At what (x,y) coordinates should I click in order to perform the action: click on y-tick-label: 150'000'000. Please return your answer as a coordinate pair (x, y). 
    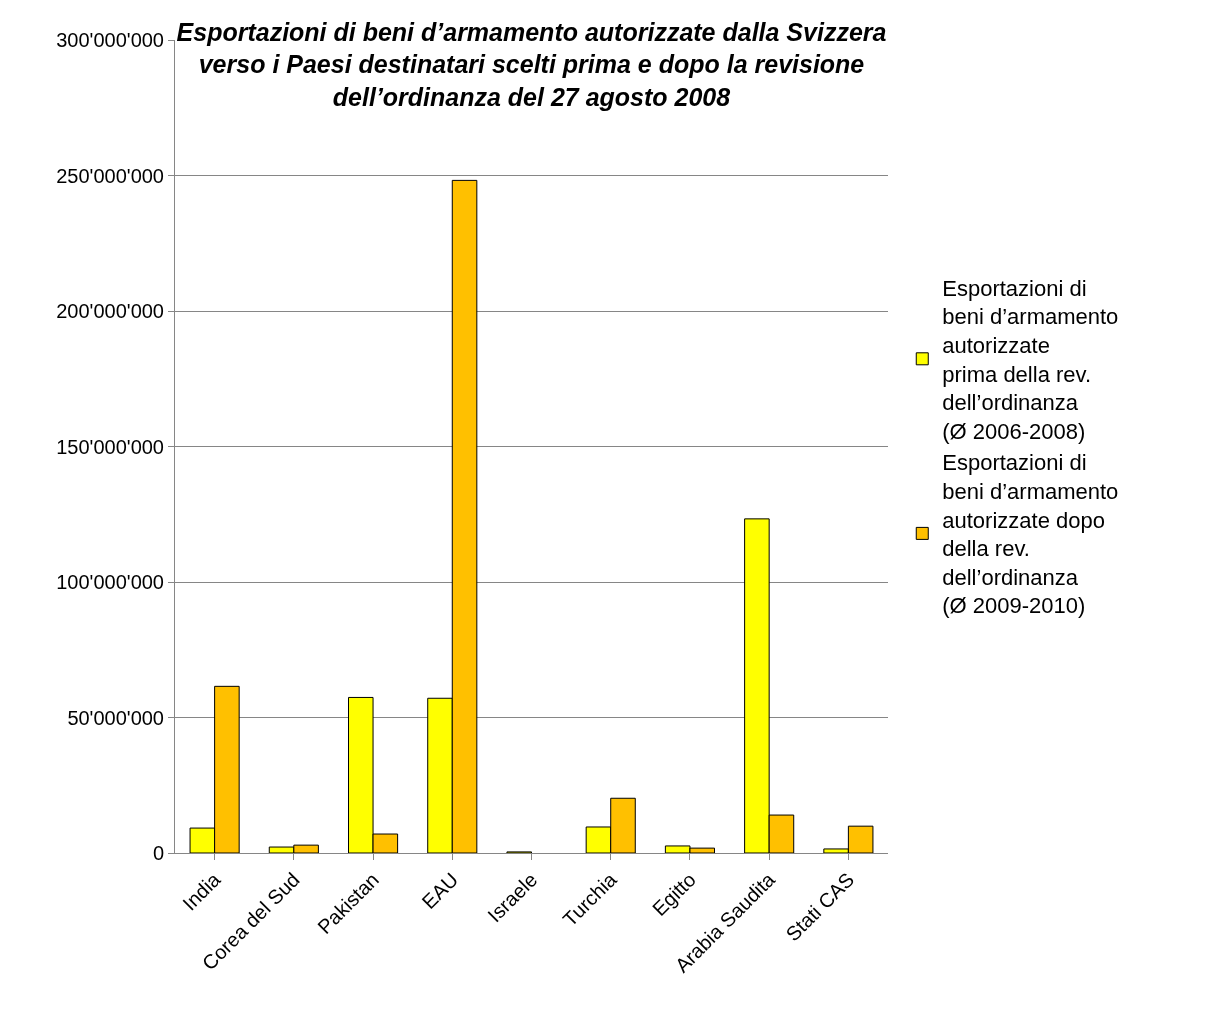
    Looking at the image, I should click on (110, 446).